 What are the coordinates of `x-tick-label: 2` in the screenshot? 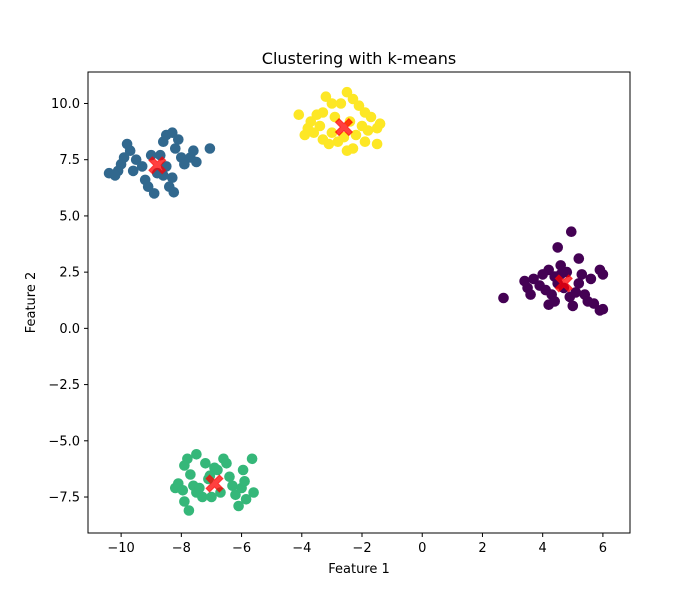 It's located at (482, 548).